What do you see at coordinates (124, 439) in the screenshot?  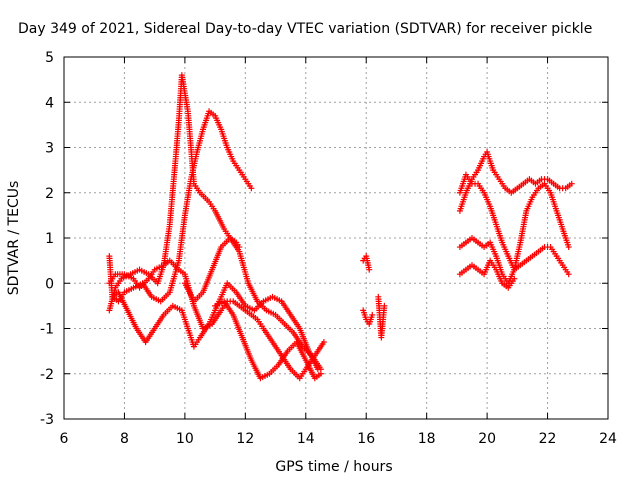 I see `x-tick-label: 8` at bounding box center [124, 439].